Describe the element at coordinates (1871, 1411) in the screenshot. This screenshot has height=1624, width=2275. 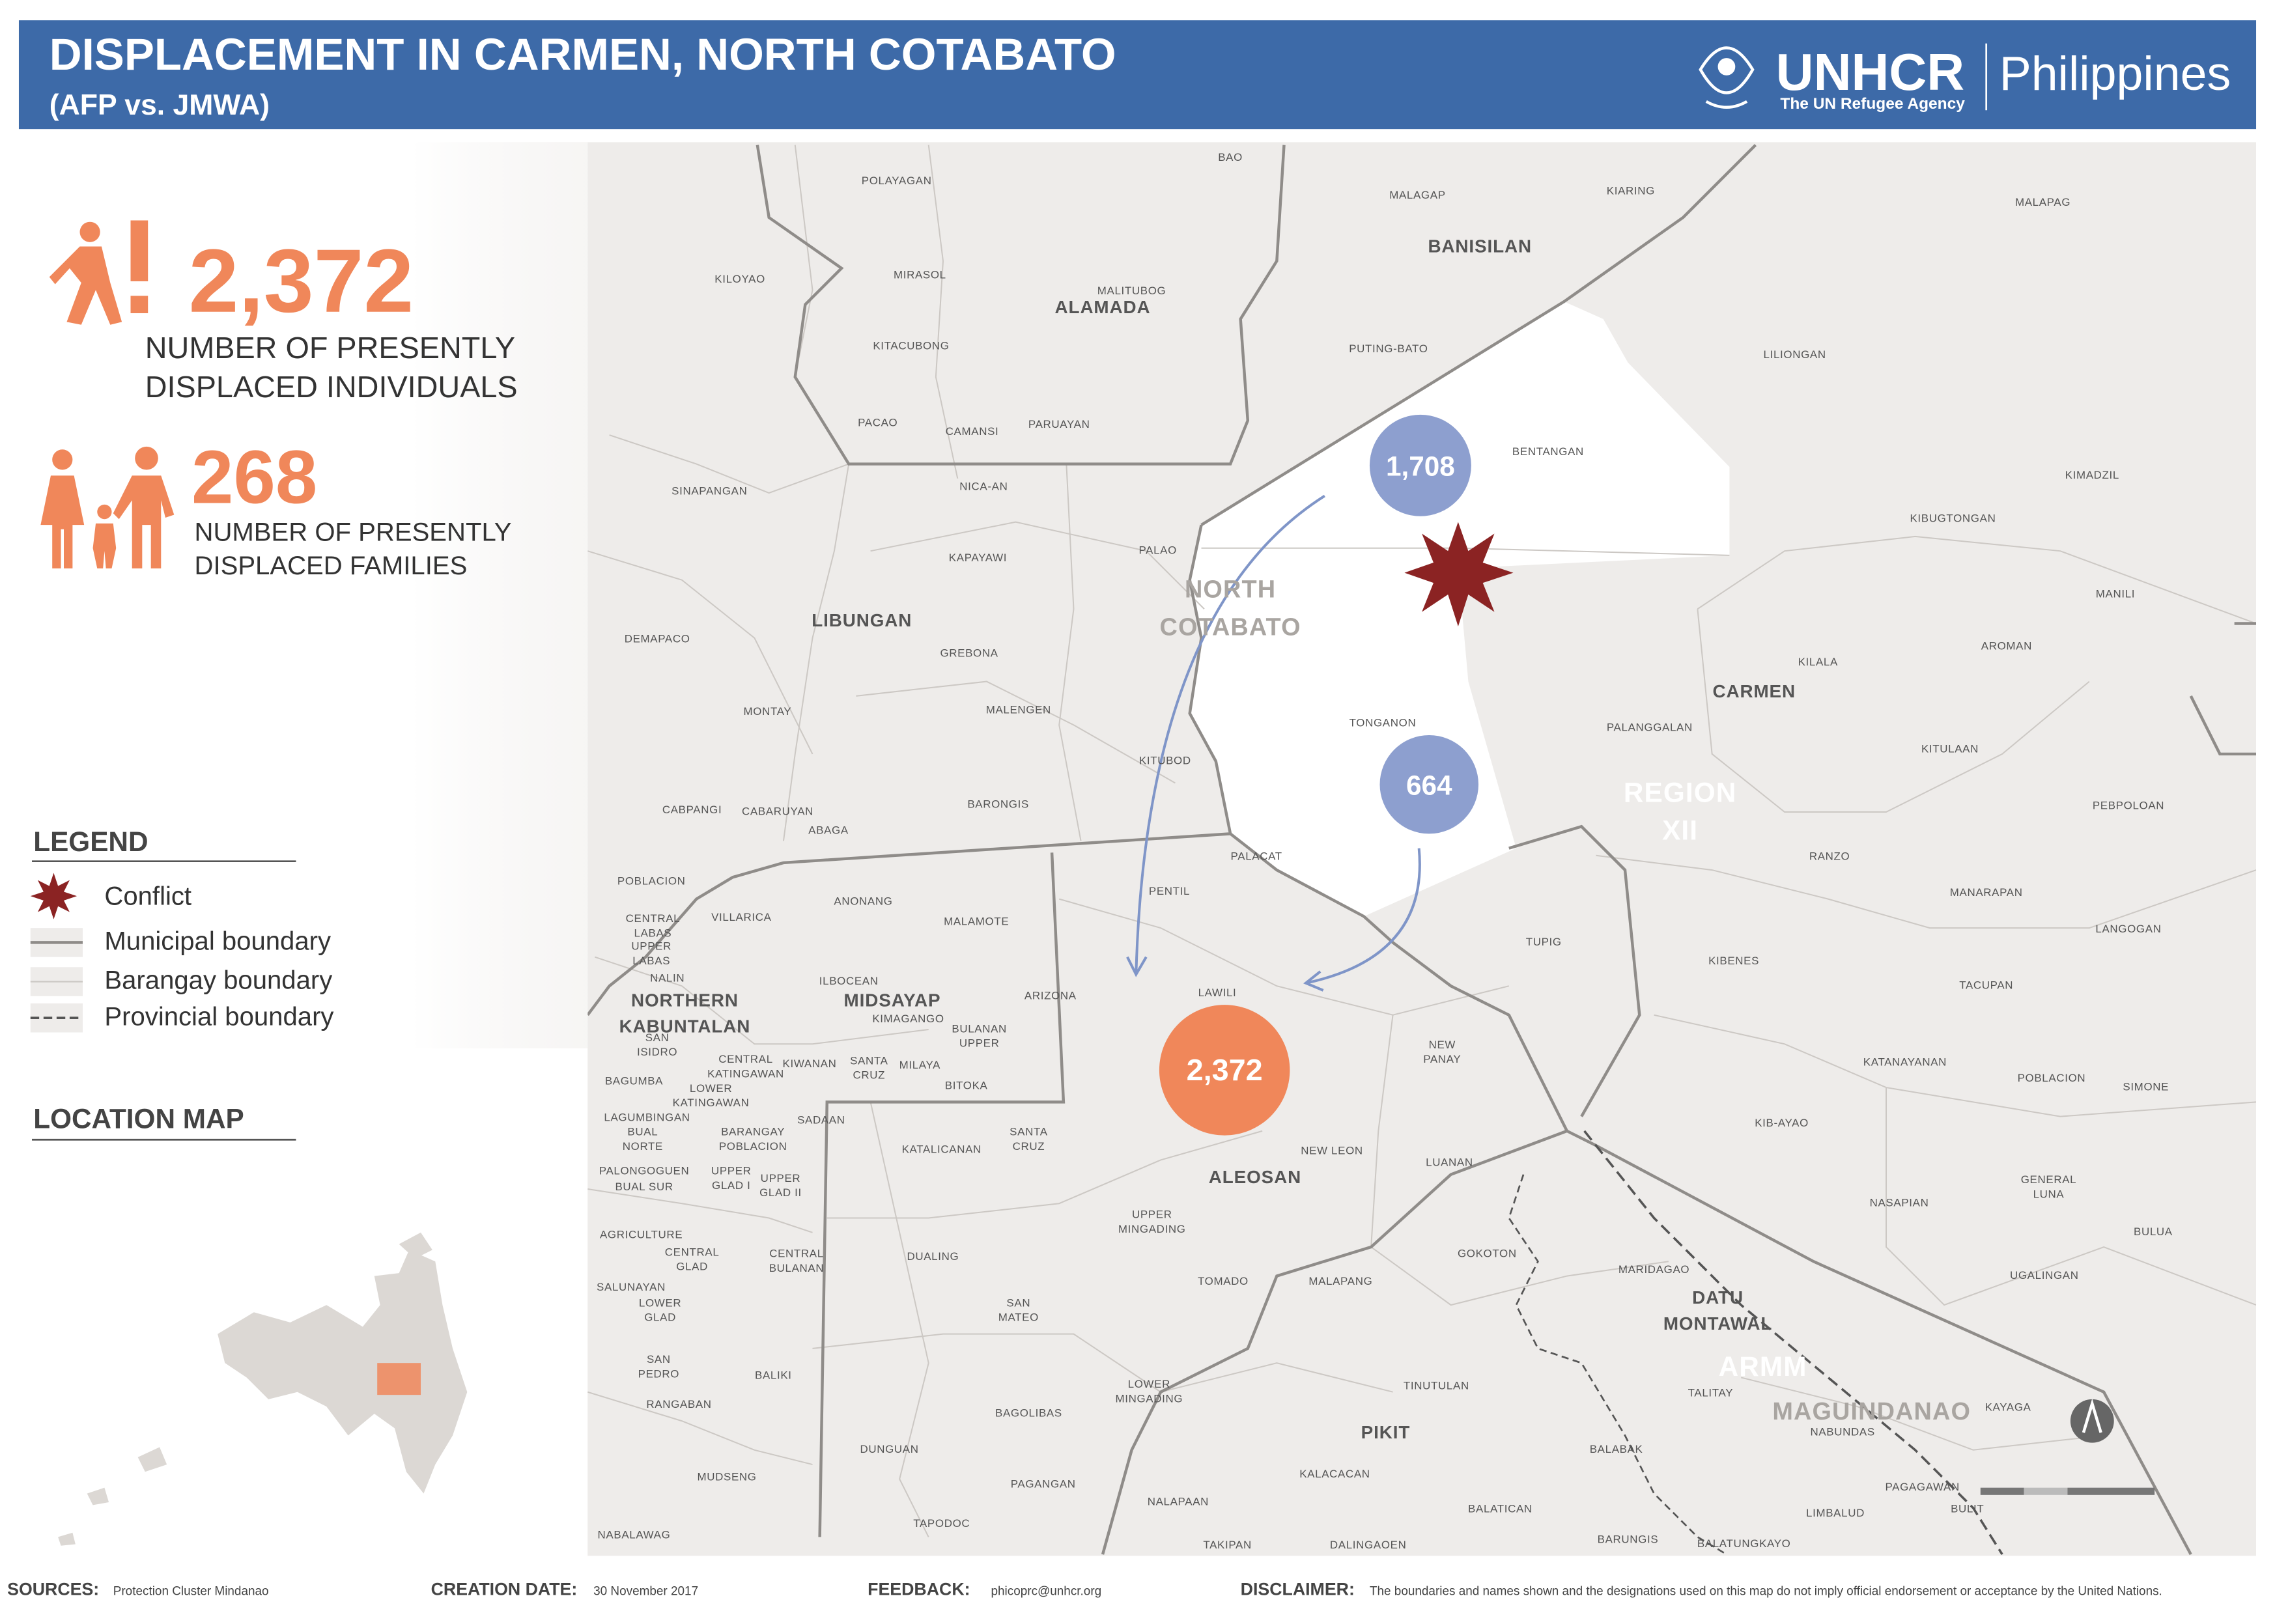
I see `region-label: MAGUINDANAO` at that location.